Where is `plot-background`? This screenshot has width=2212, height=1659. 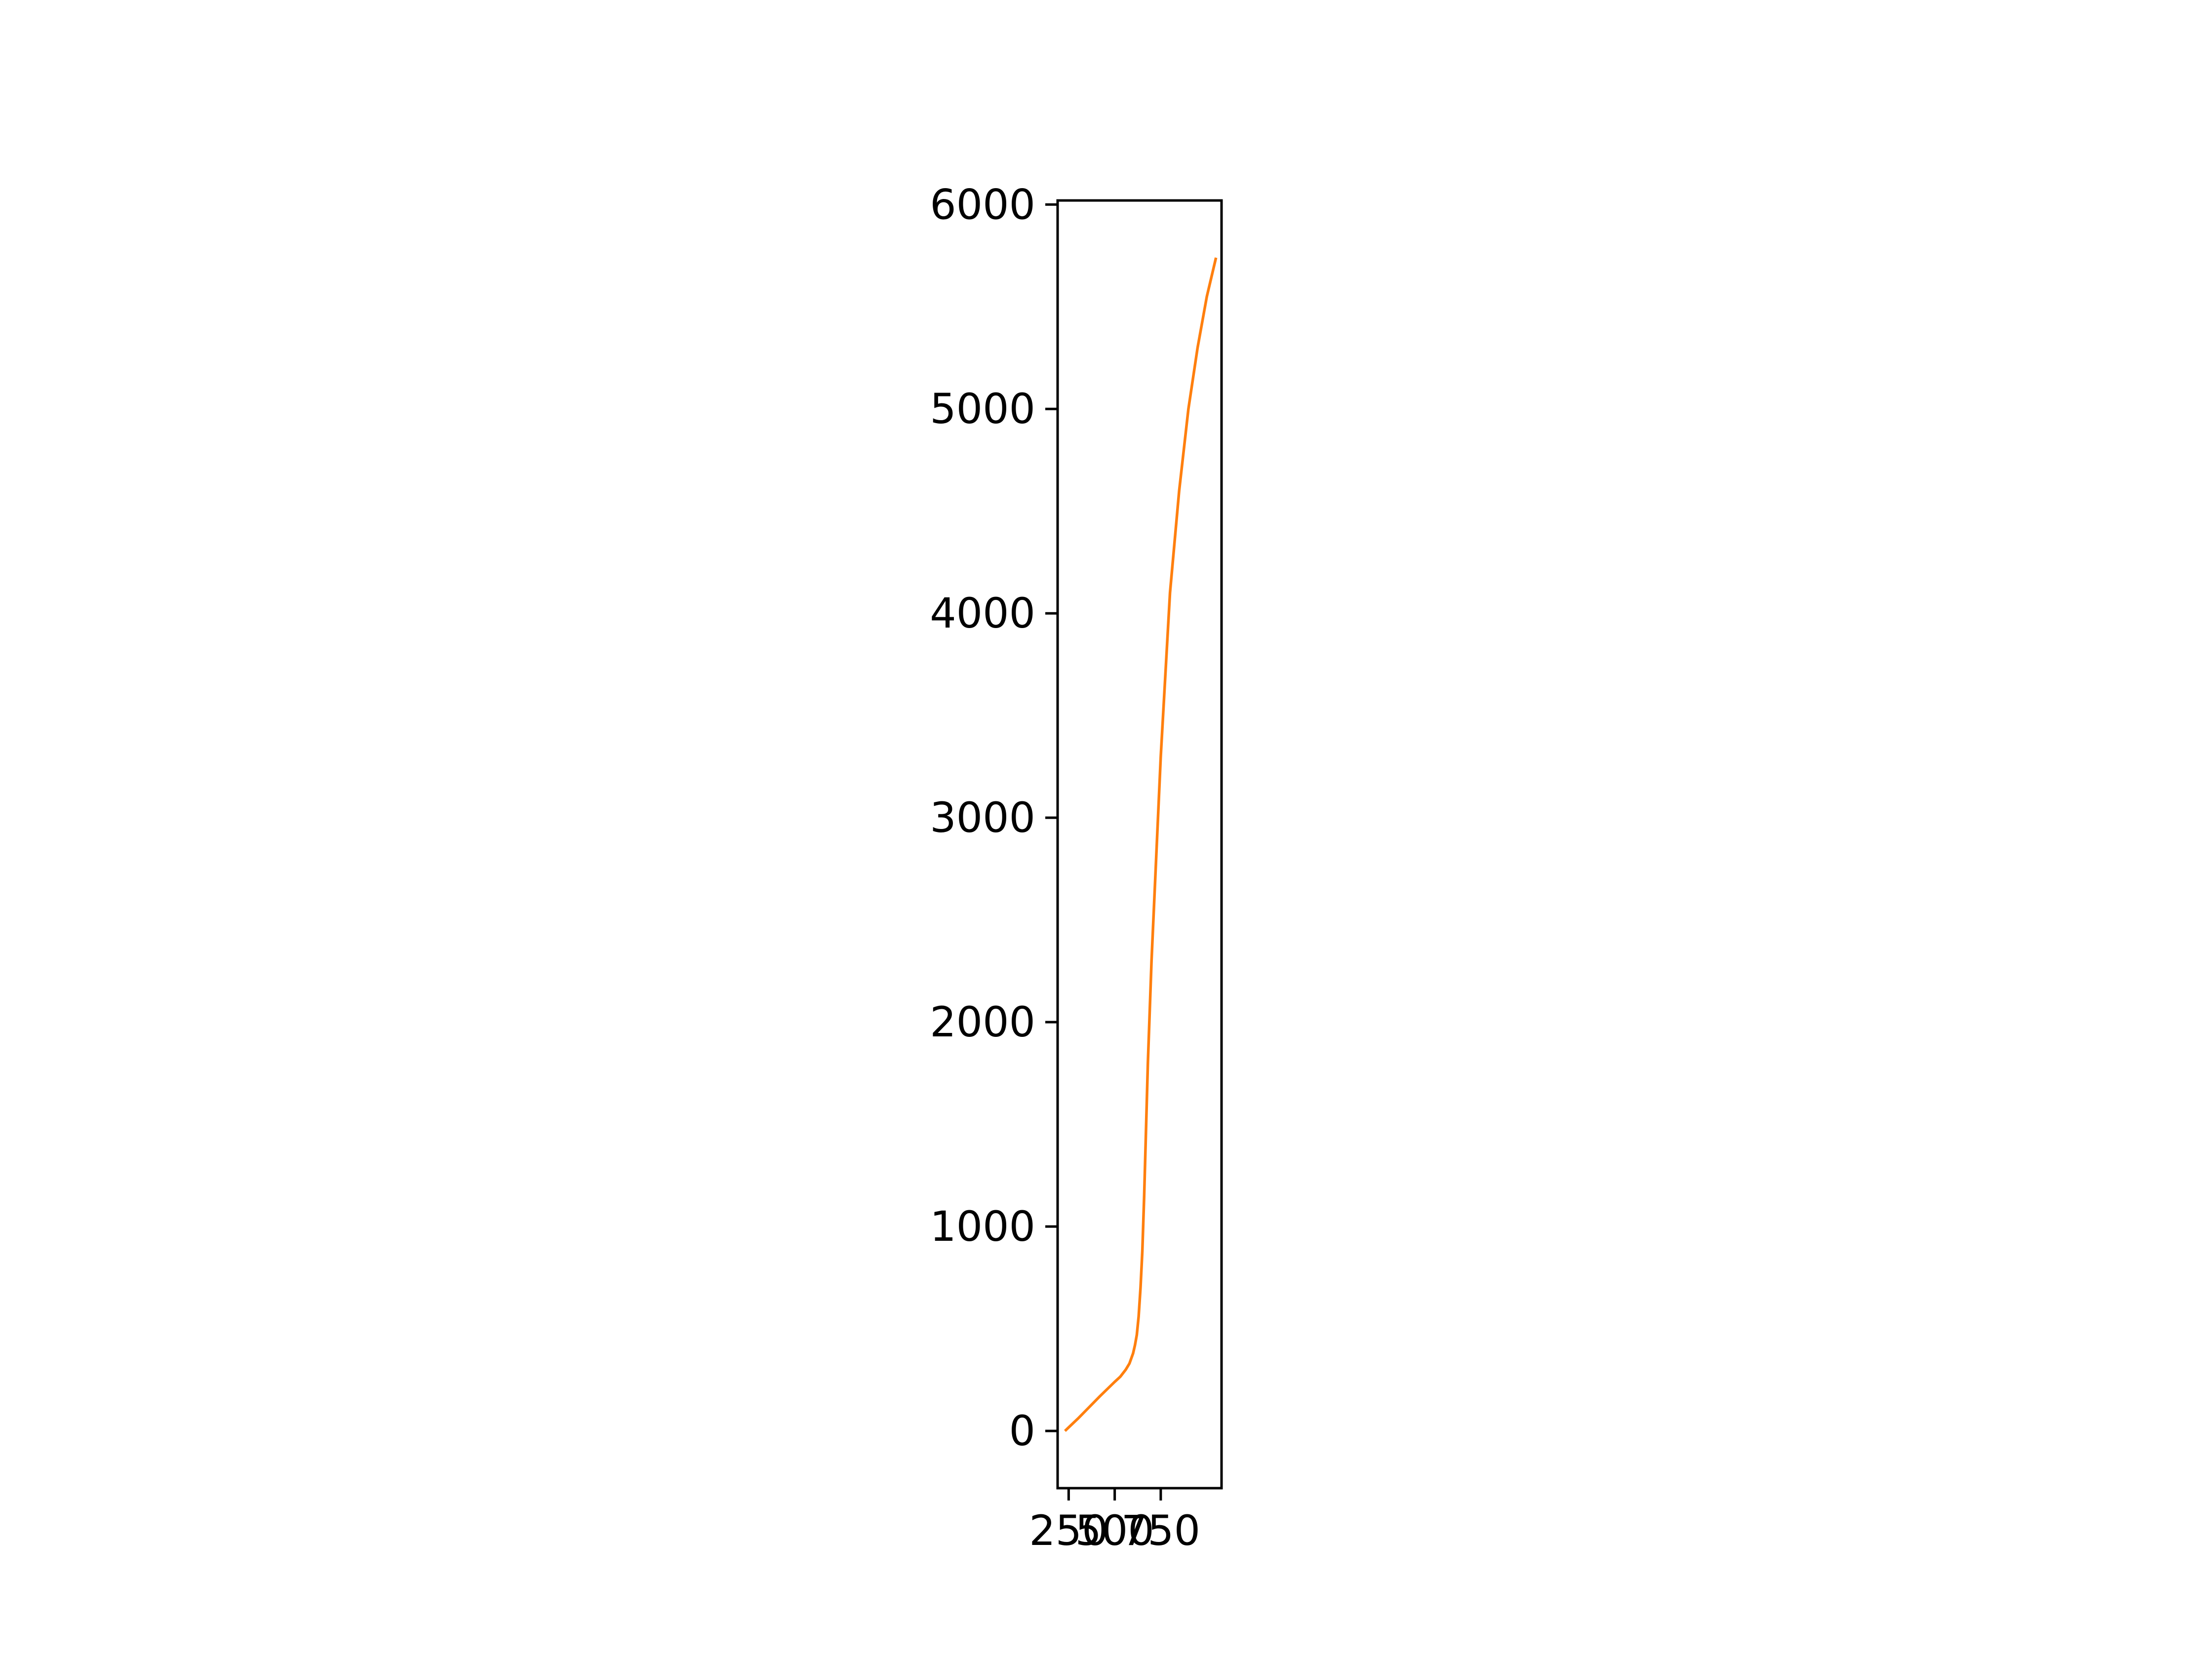
plot-background is located at coordinates (1140, 844).